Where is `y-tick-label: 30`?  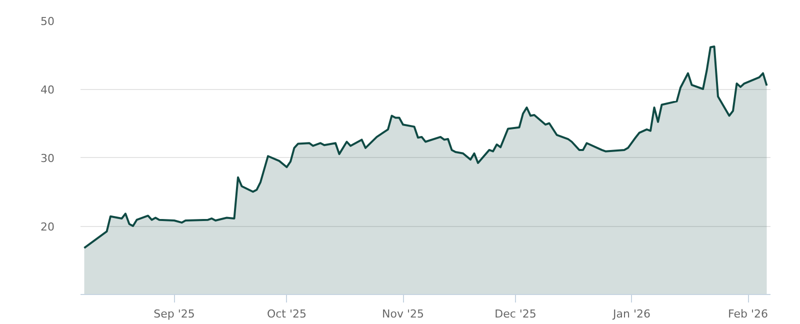
y-tick-label: 30 is located at coordinates (47, 158).